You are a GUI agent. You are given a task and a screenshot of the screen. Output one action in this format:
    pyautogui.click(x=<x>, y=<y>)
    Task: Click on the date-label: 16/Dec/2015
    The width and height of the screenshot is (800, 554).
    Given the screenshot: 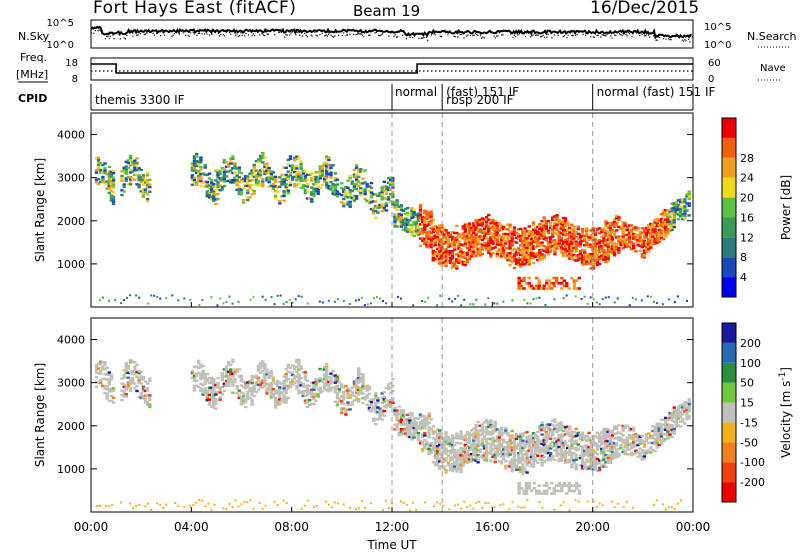 What is the action you would take?
    pyautogui.click(x=645, y=9)
    